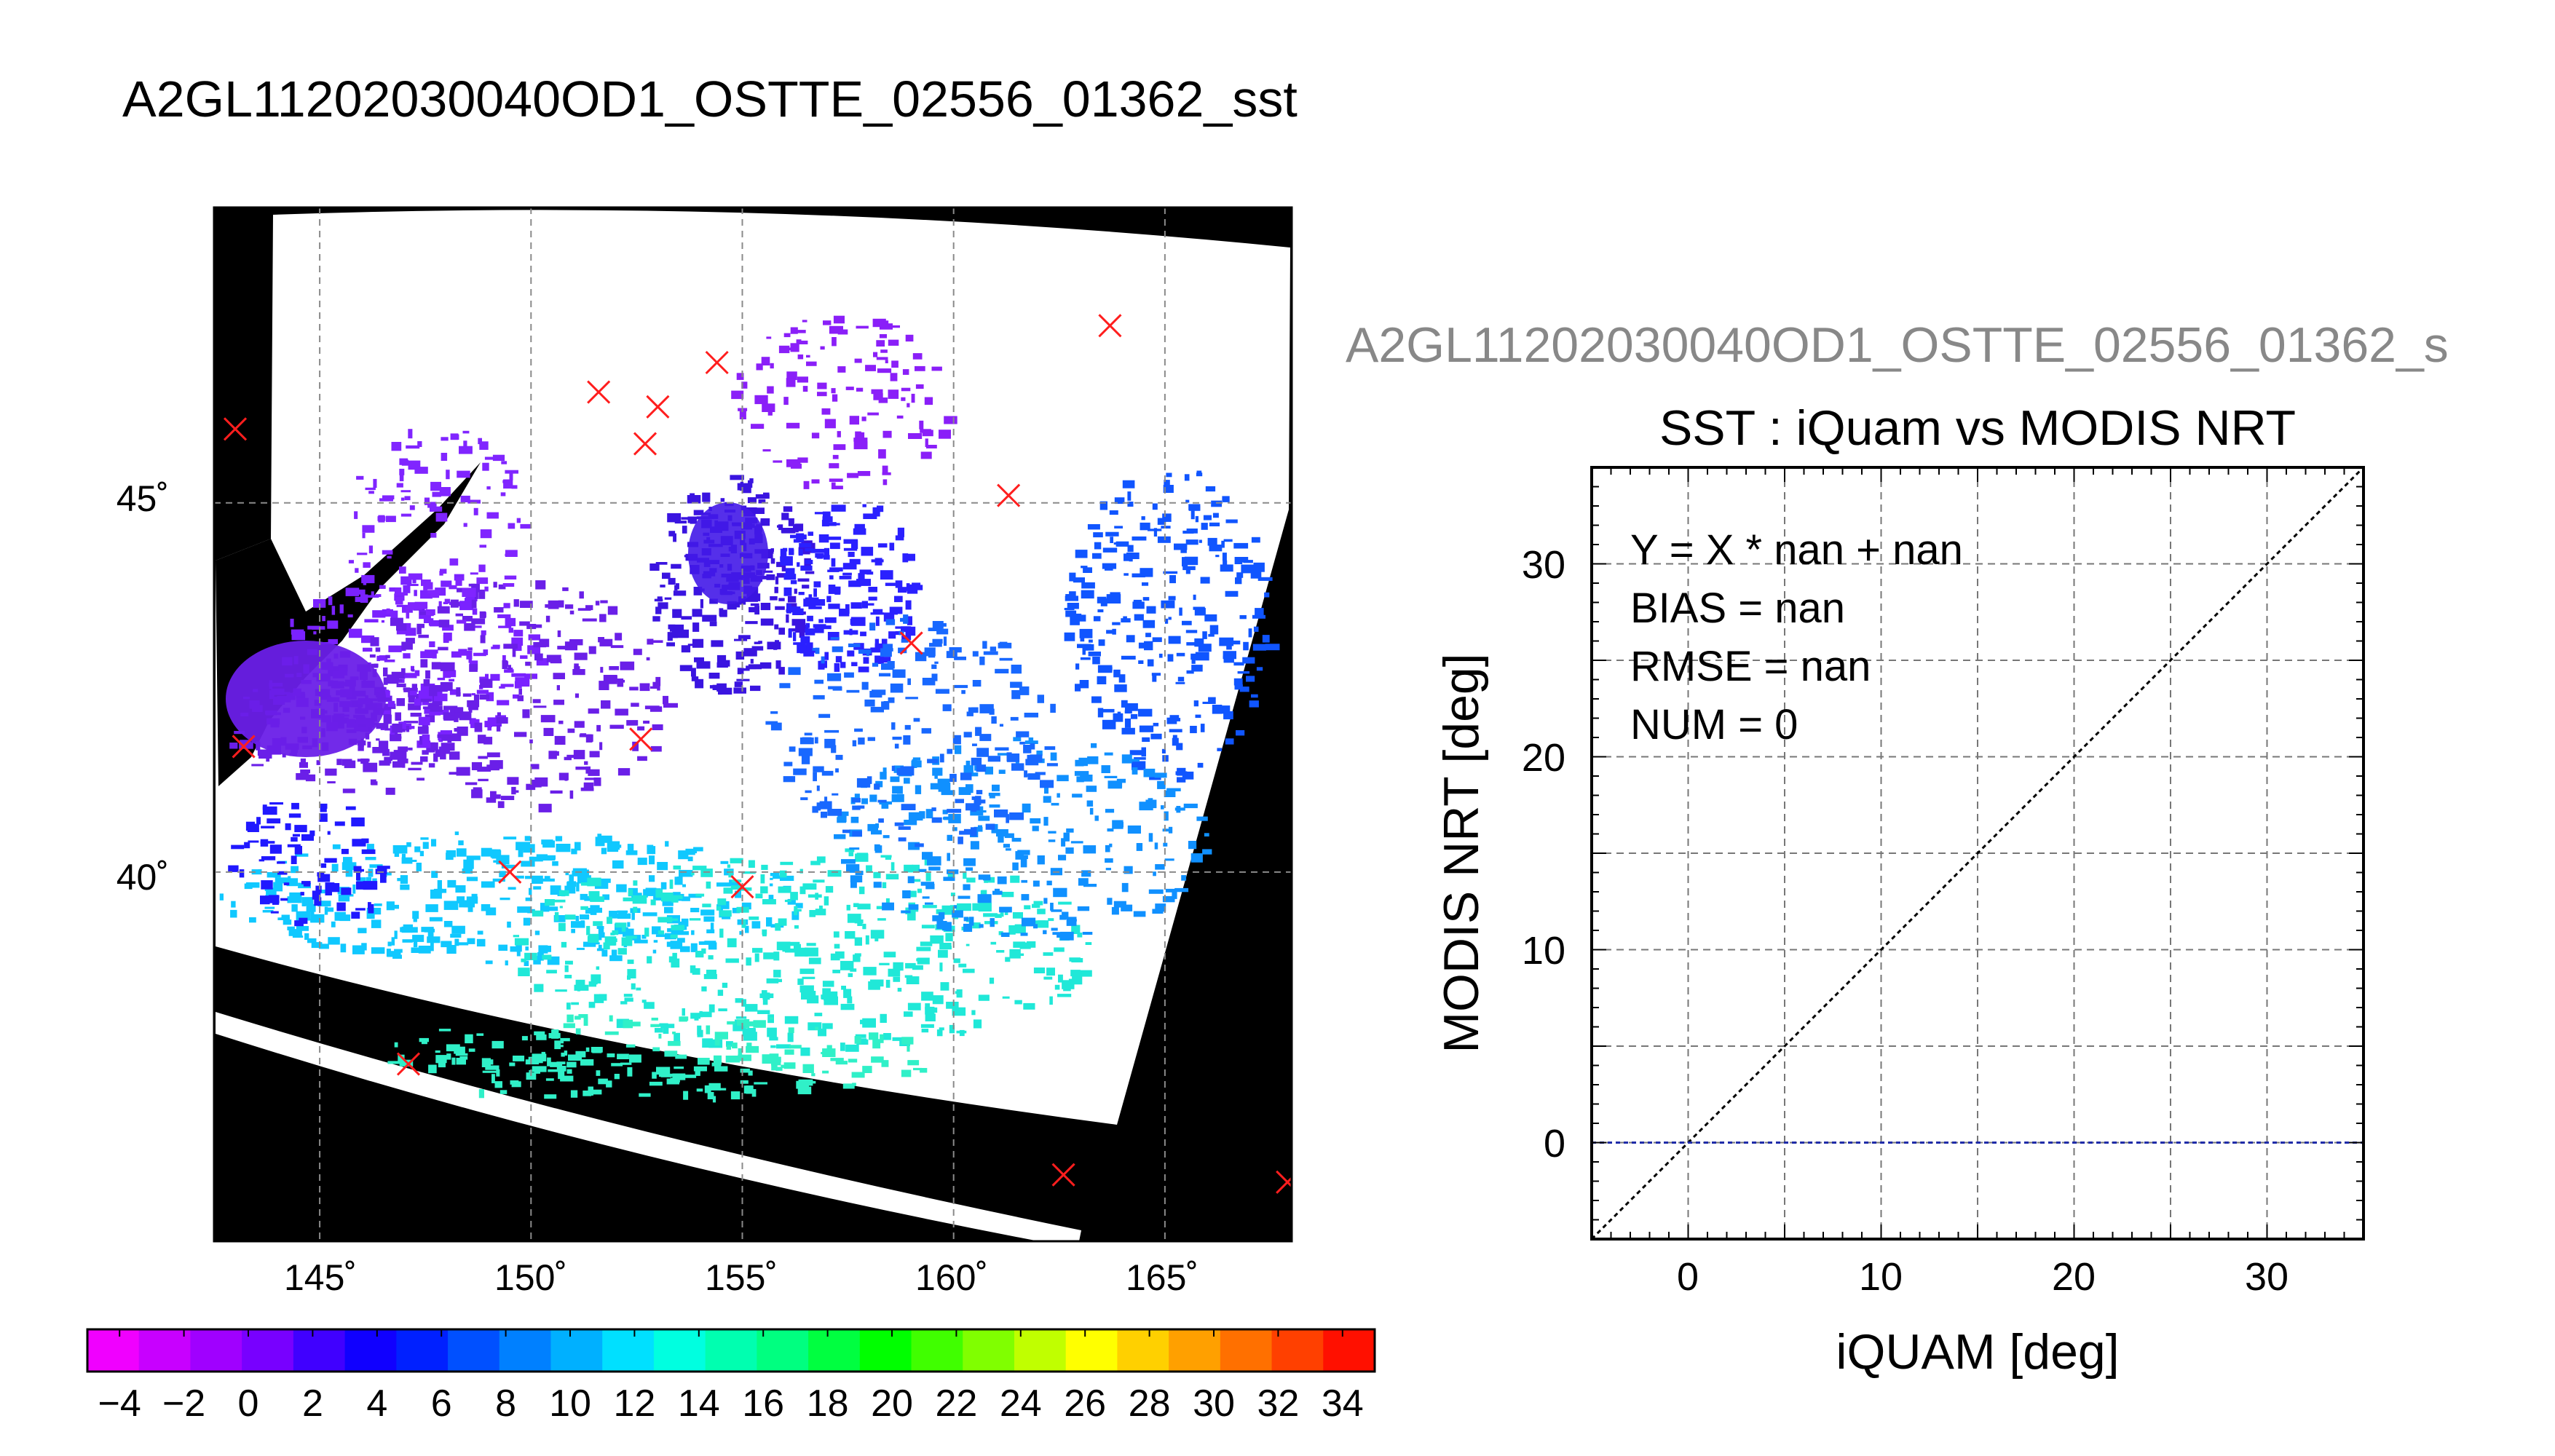 The image size is (2555, 1456). Describe the element at coordinates (1737, 608) in the screenshot. I see `stats-bias: BIAS = nan` at that location.